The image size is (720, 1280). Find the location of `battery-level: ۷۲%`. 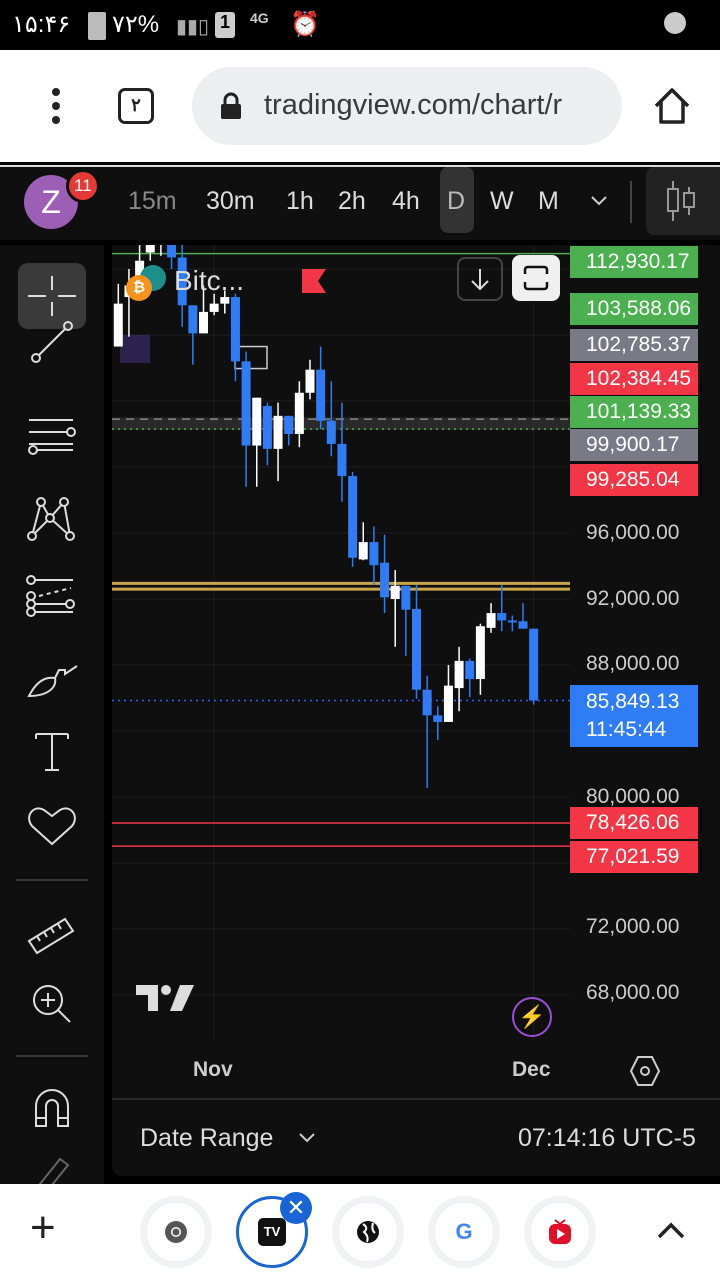

battery-level: ۷۲% is located at coordinates (136, 24).